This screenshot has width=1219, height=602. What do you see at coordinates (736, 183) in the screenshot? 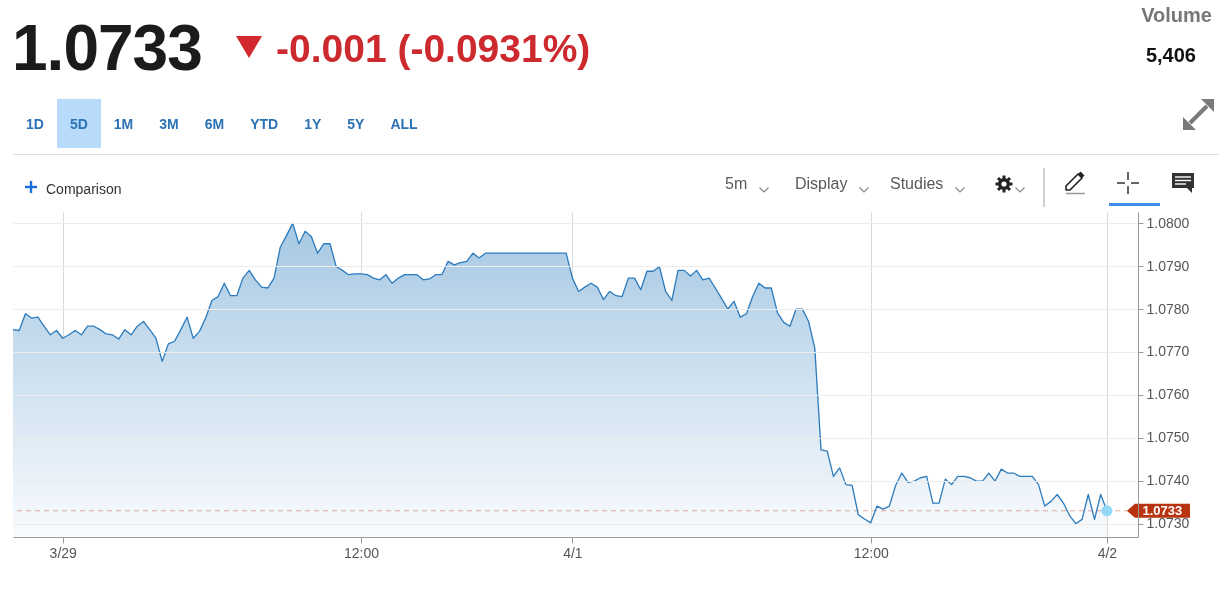
I see `text: 5m` at bounding box center [736, 183].